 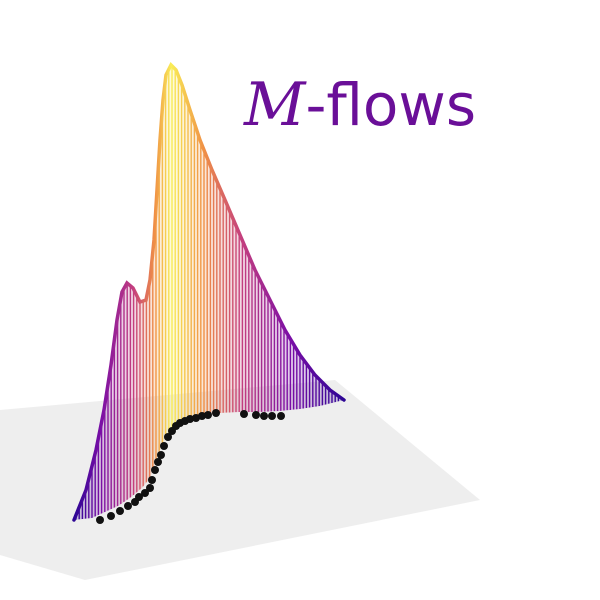 I want to click on title-flows: -flows, so click(x=391, y=105).